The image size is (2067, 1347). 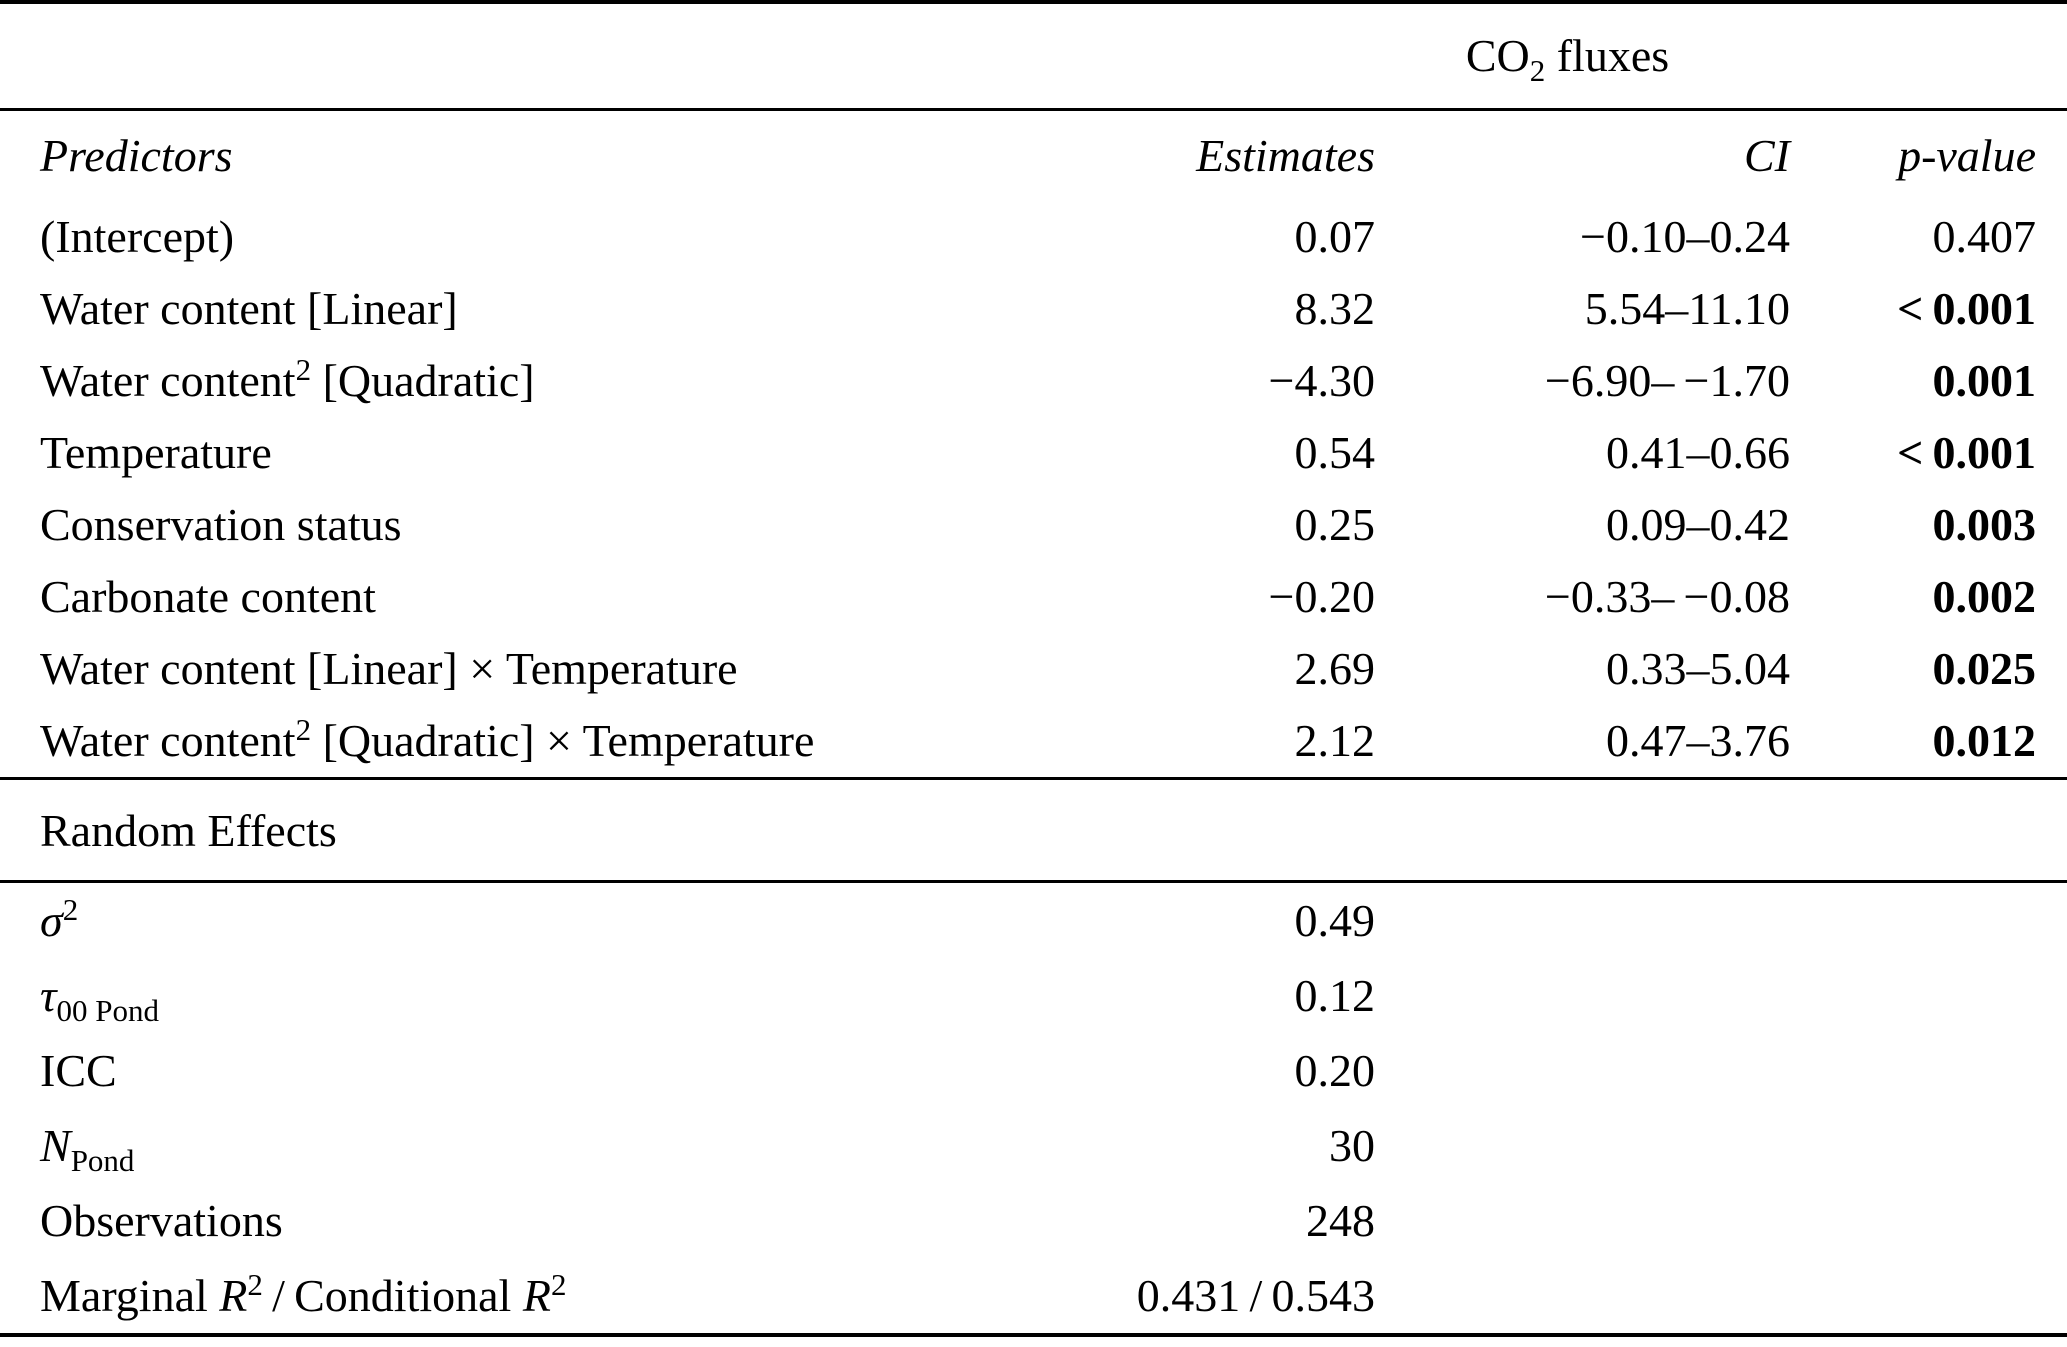 What do you see at coordinates (55, 1145) in the screenshot?
I see `n-symbol: N` at bounding box center [55, 1145].